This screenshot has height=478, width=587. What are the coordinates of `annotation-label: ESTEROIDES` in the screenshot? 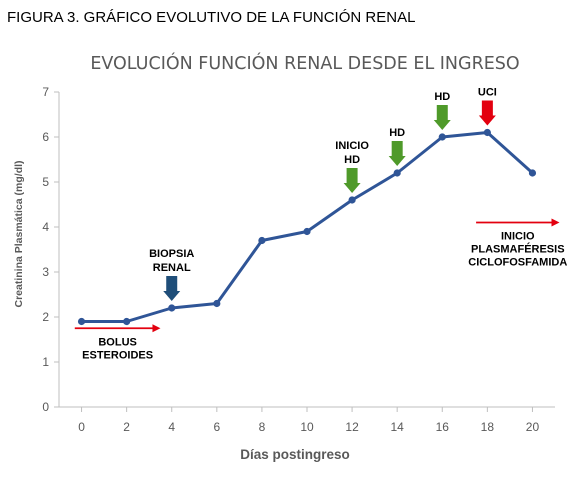 It's located at (117, 355).